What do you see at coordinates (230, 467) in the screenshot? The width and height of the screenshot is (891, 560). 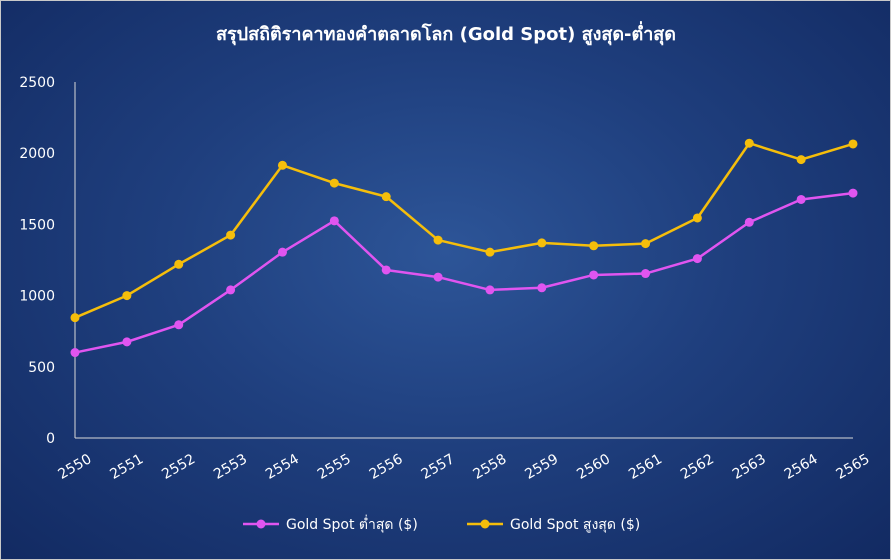 I see `x-tick-label: 2553` at bounding box center [230, 467].